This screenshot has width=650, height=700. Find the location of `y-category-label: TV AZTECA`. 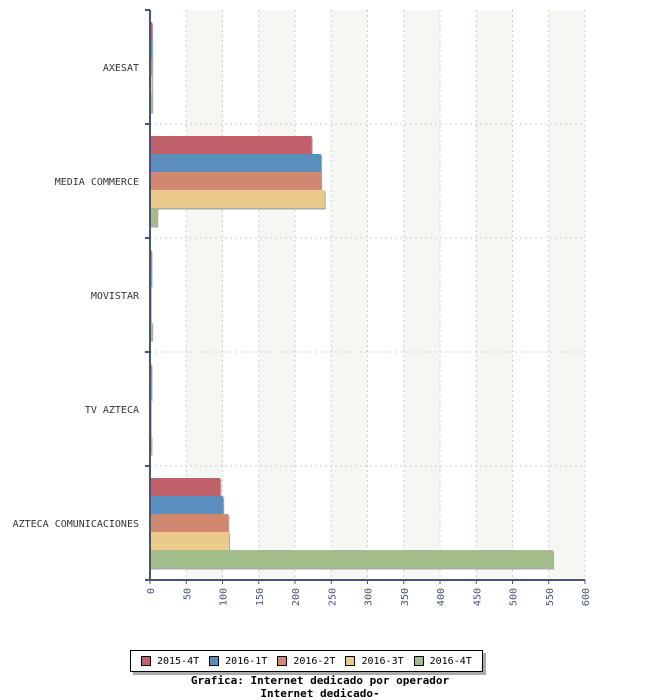

y-category-label: TV AZTECA is located at coordinates (112, 410).